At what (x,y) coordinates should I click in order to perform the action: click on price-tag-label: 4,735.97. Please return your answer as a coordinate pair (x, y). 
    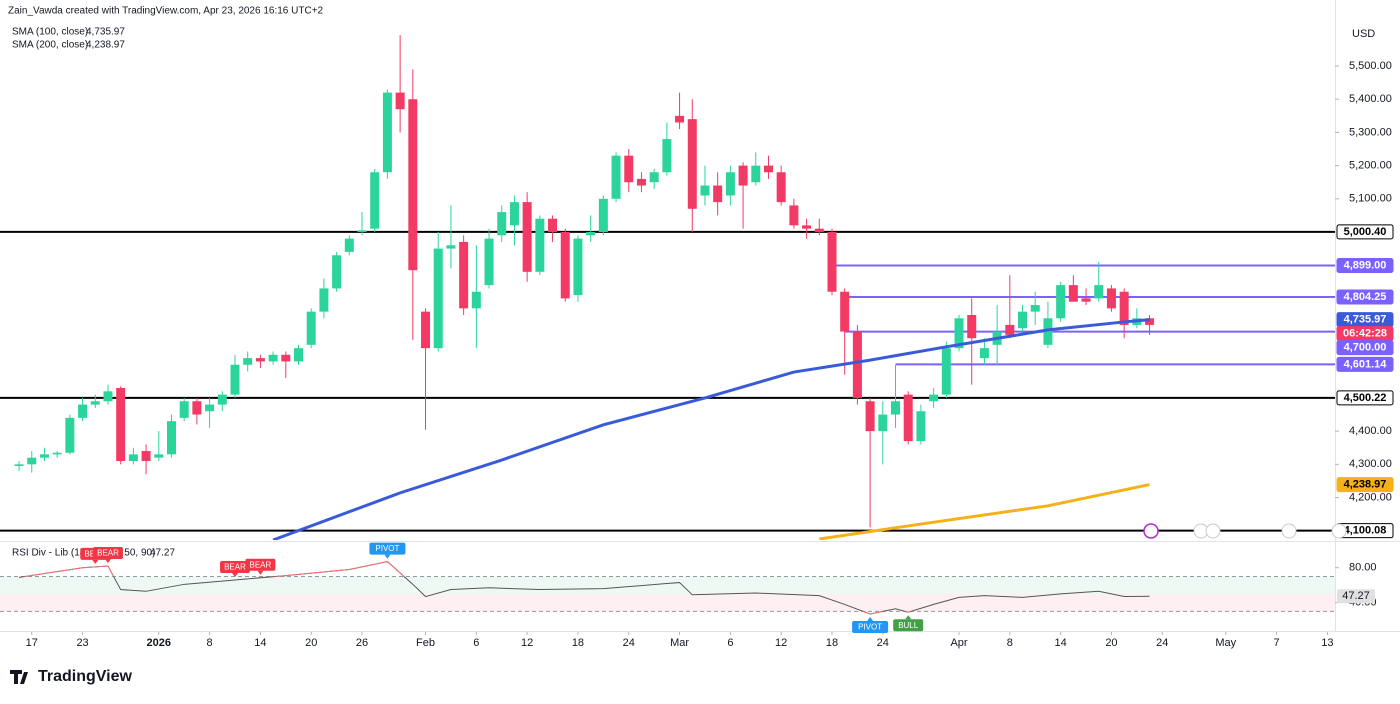
    Looking at the image, I should click on (1365, 320).